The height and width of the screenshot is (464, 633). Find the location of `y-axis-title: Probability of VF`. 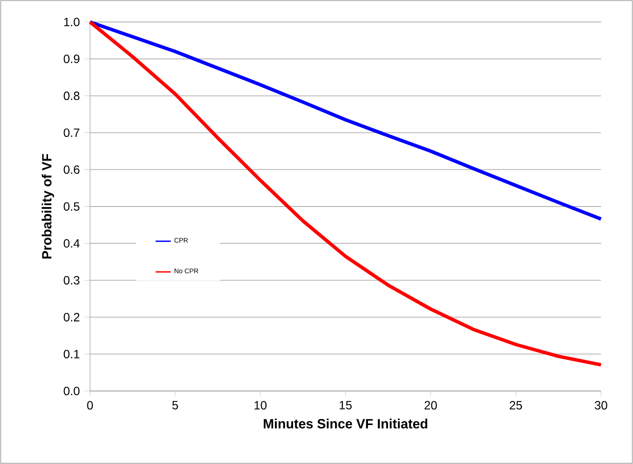

y-axis-title: Probability of VF is located at coordinates (48, 206).